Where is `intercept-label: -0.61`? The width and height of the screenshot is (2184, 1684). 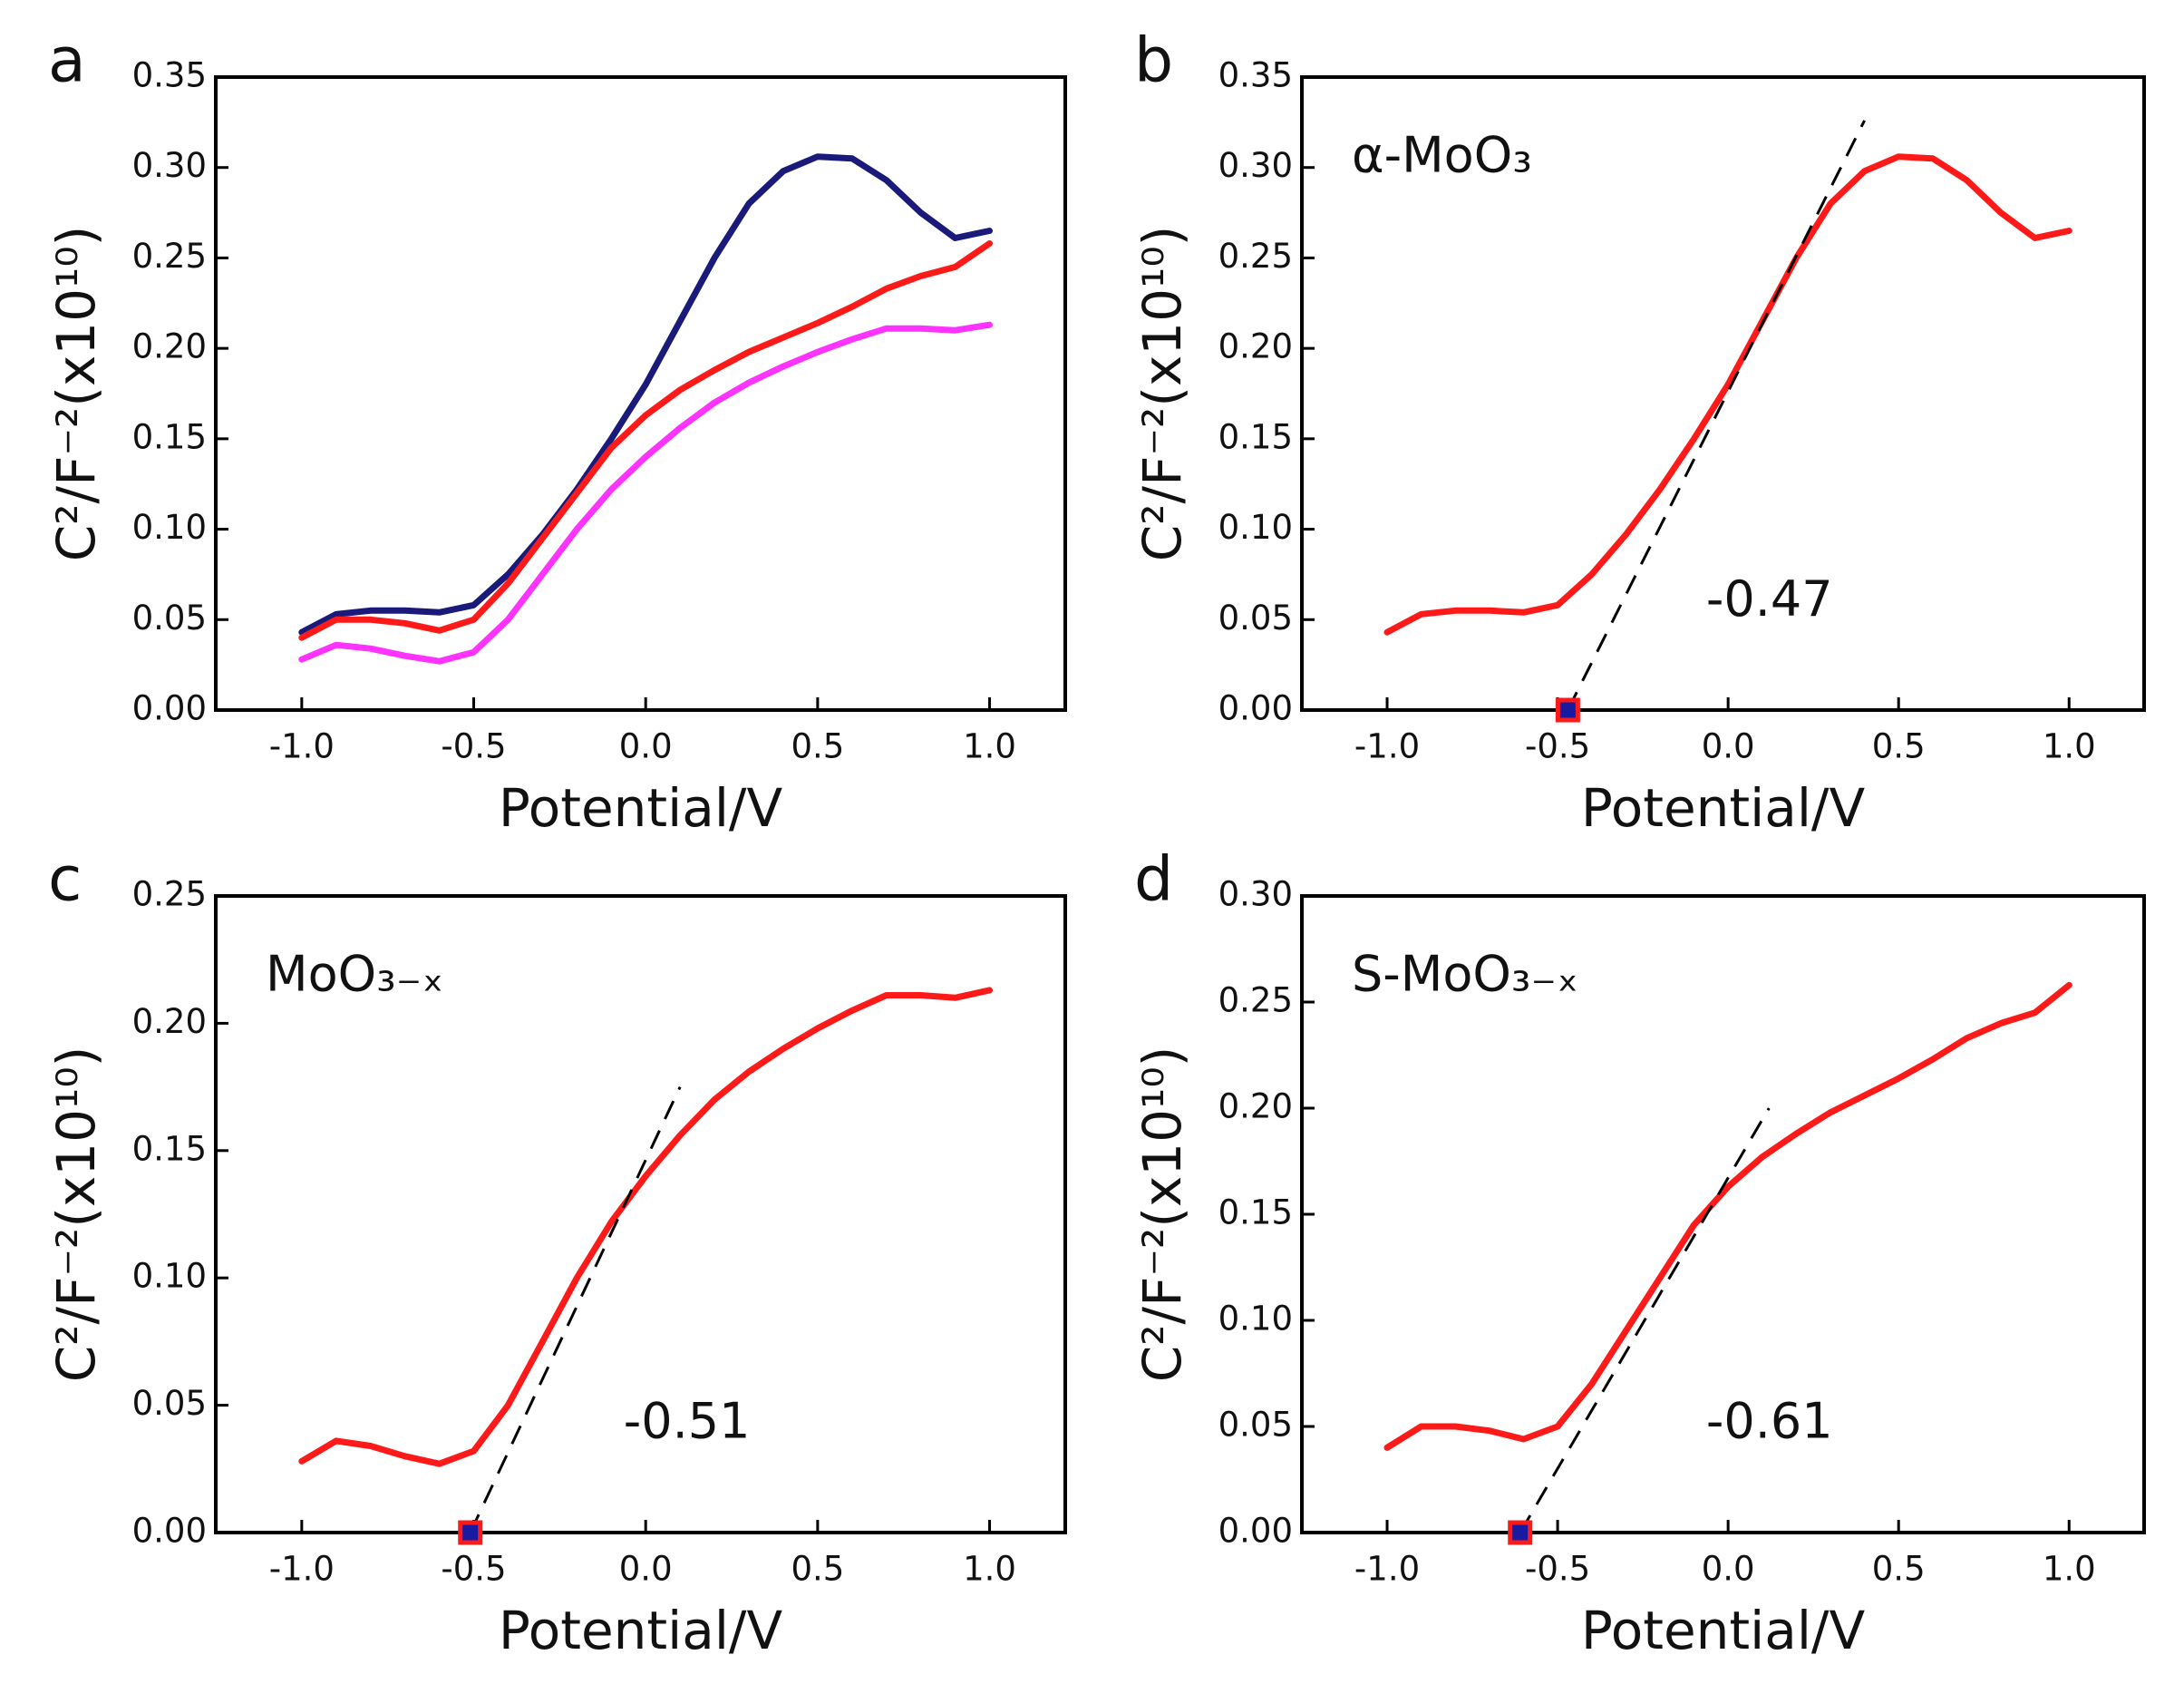 intercept-label: -0.61 is located at coordinates (1770, 1420).